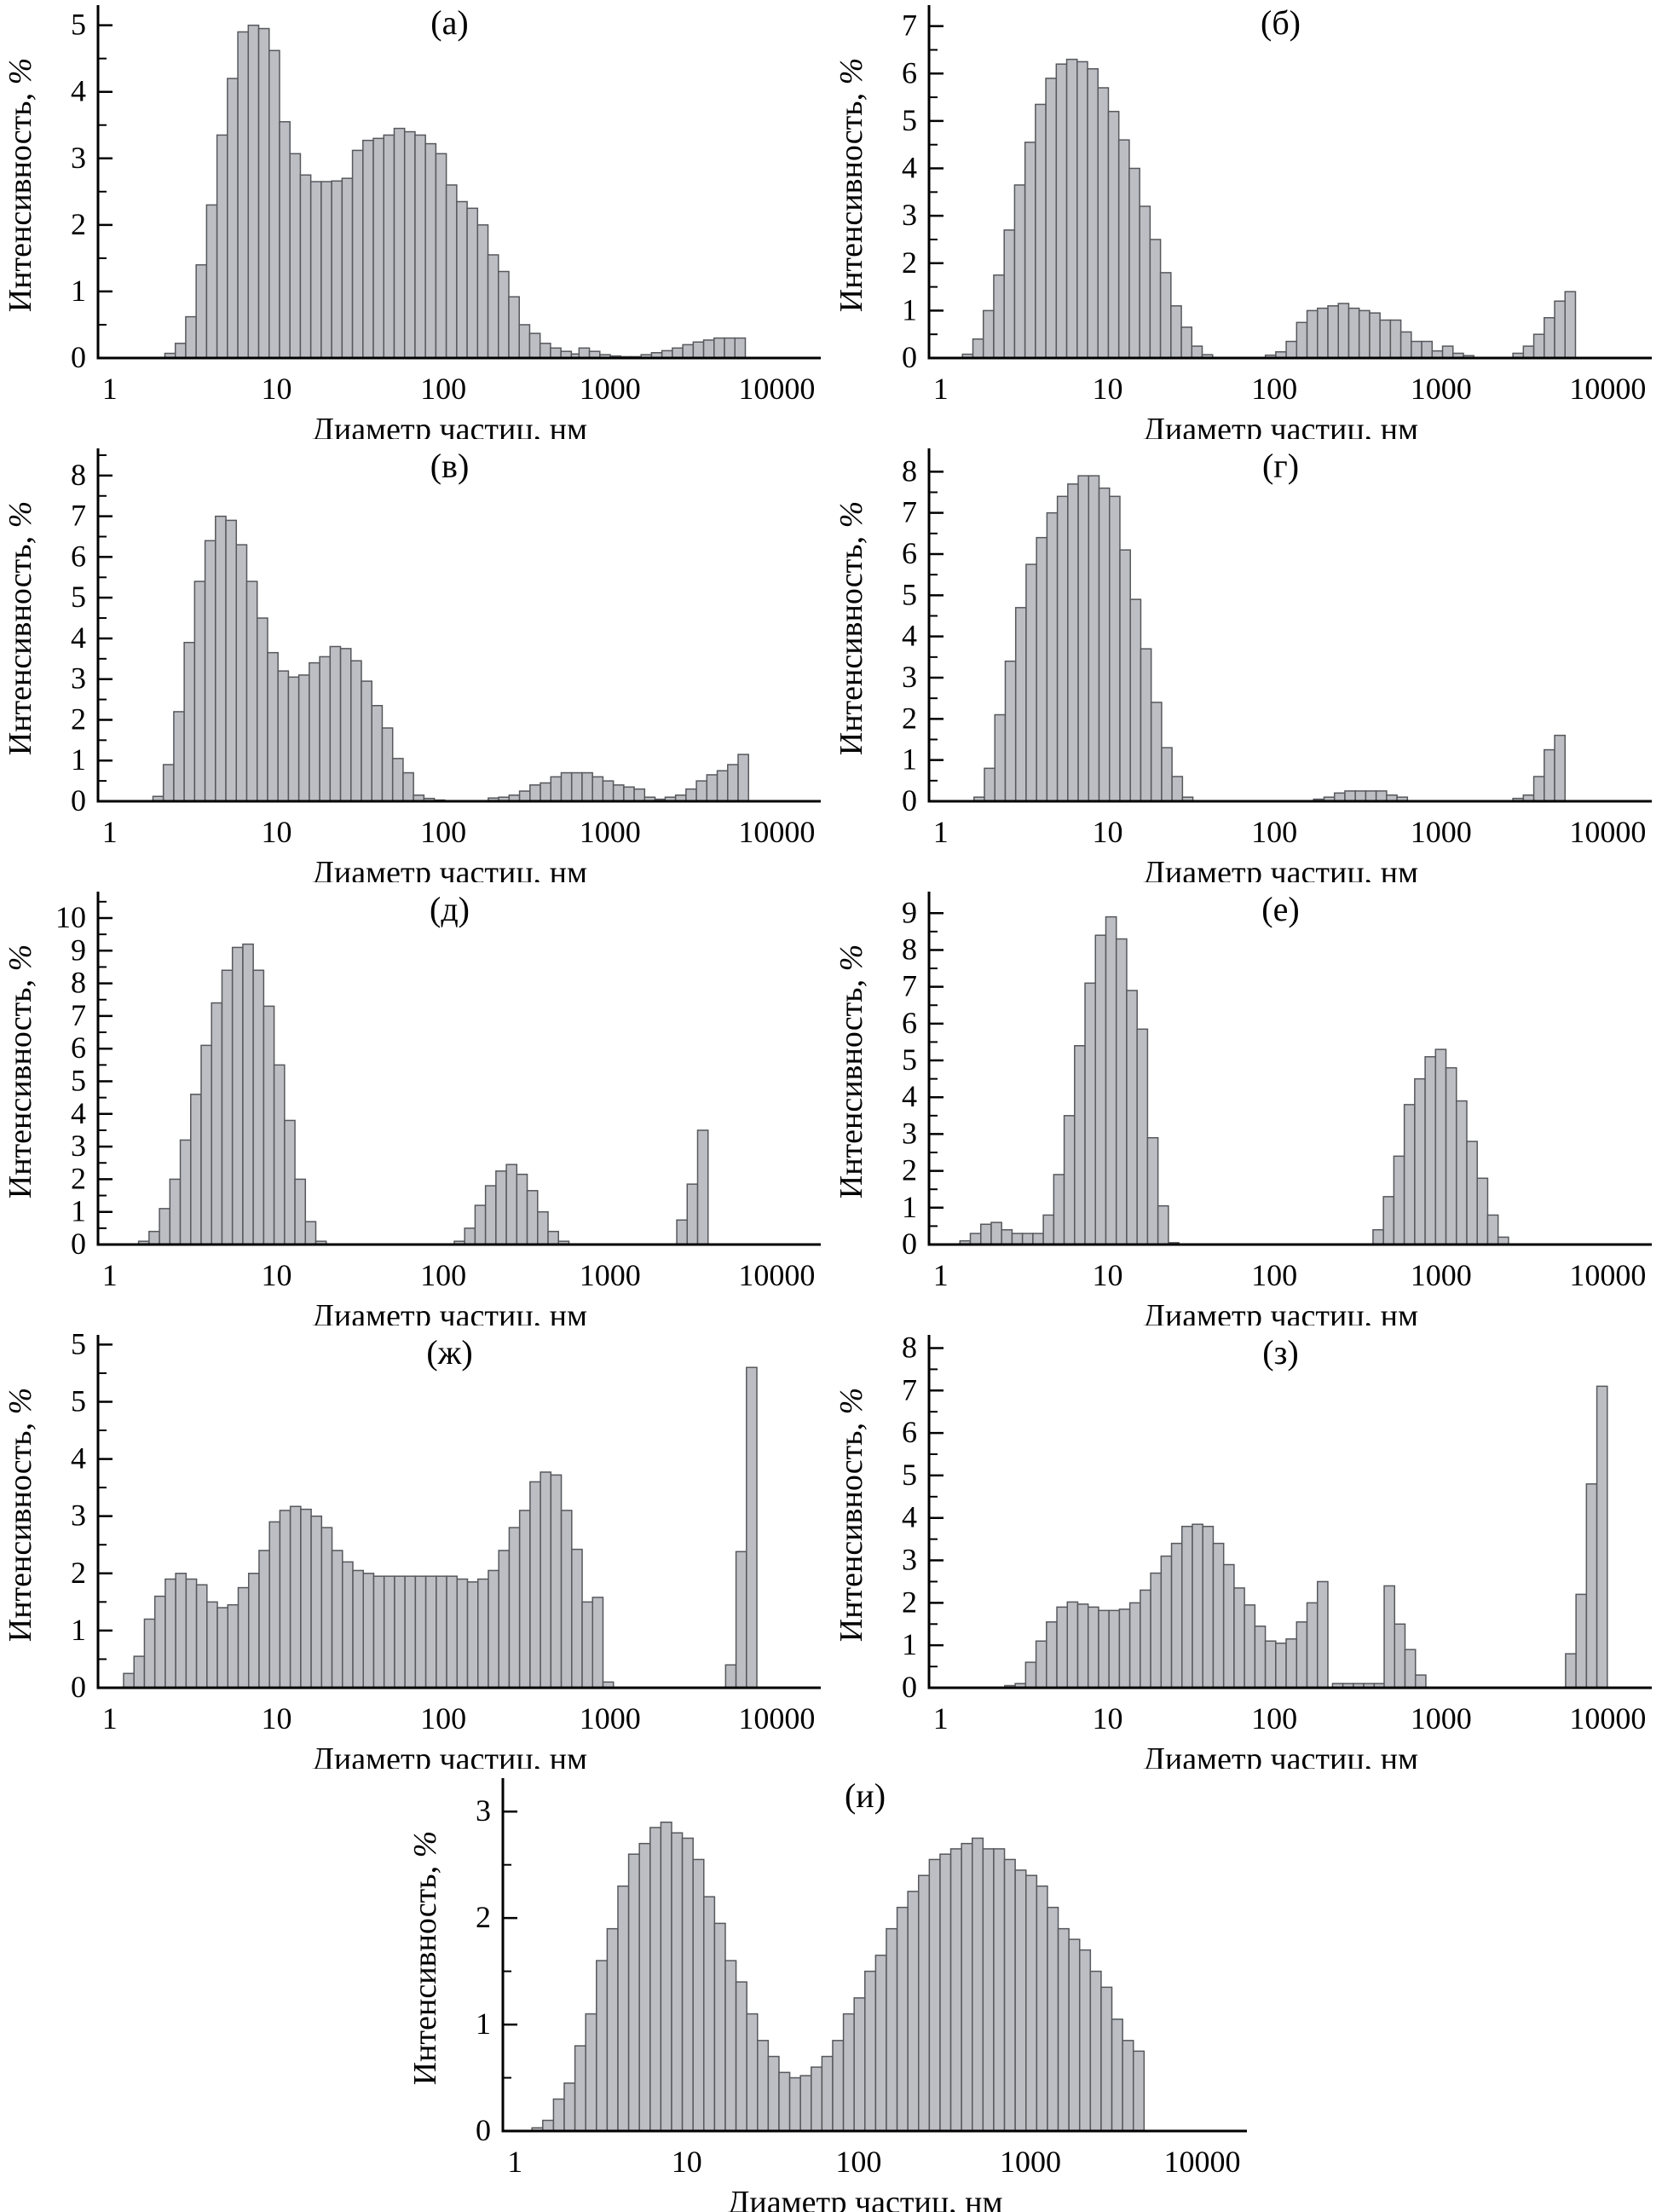  I want to click on y-tick-label: 1, so click(79, 759).